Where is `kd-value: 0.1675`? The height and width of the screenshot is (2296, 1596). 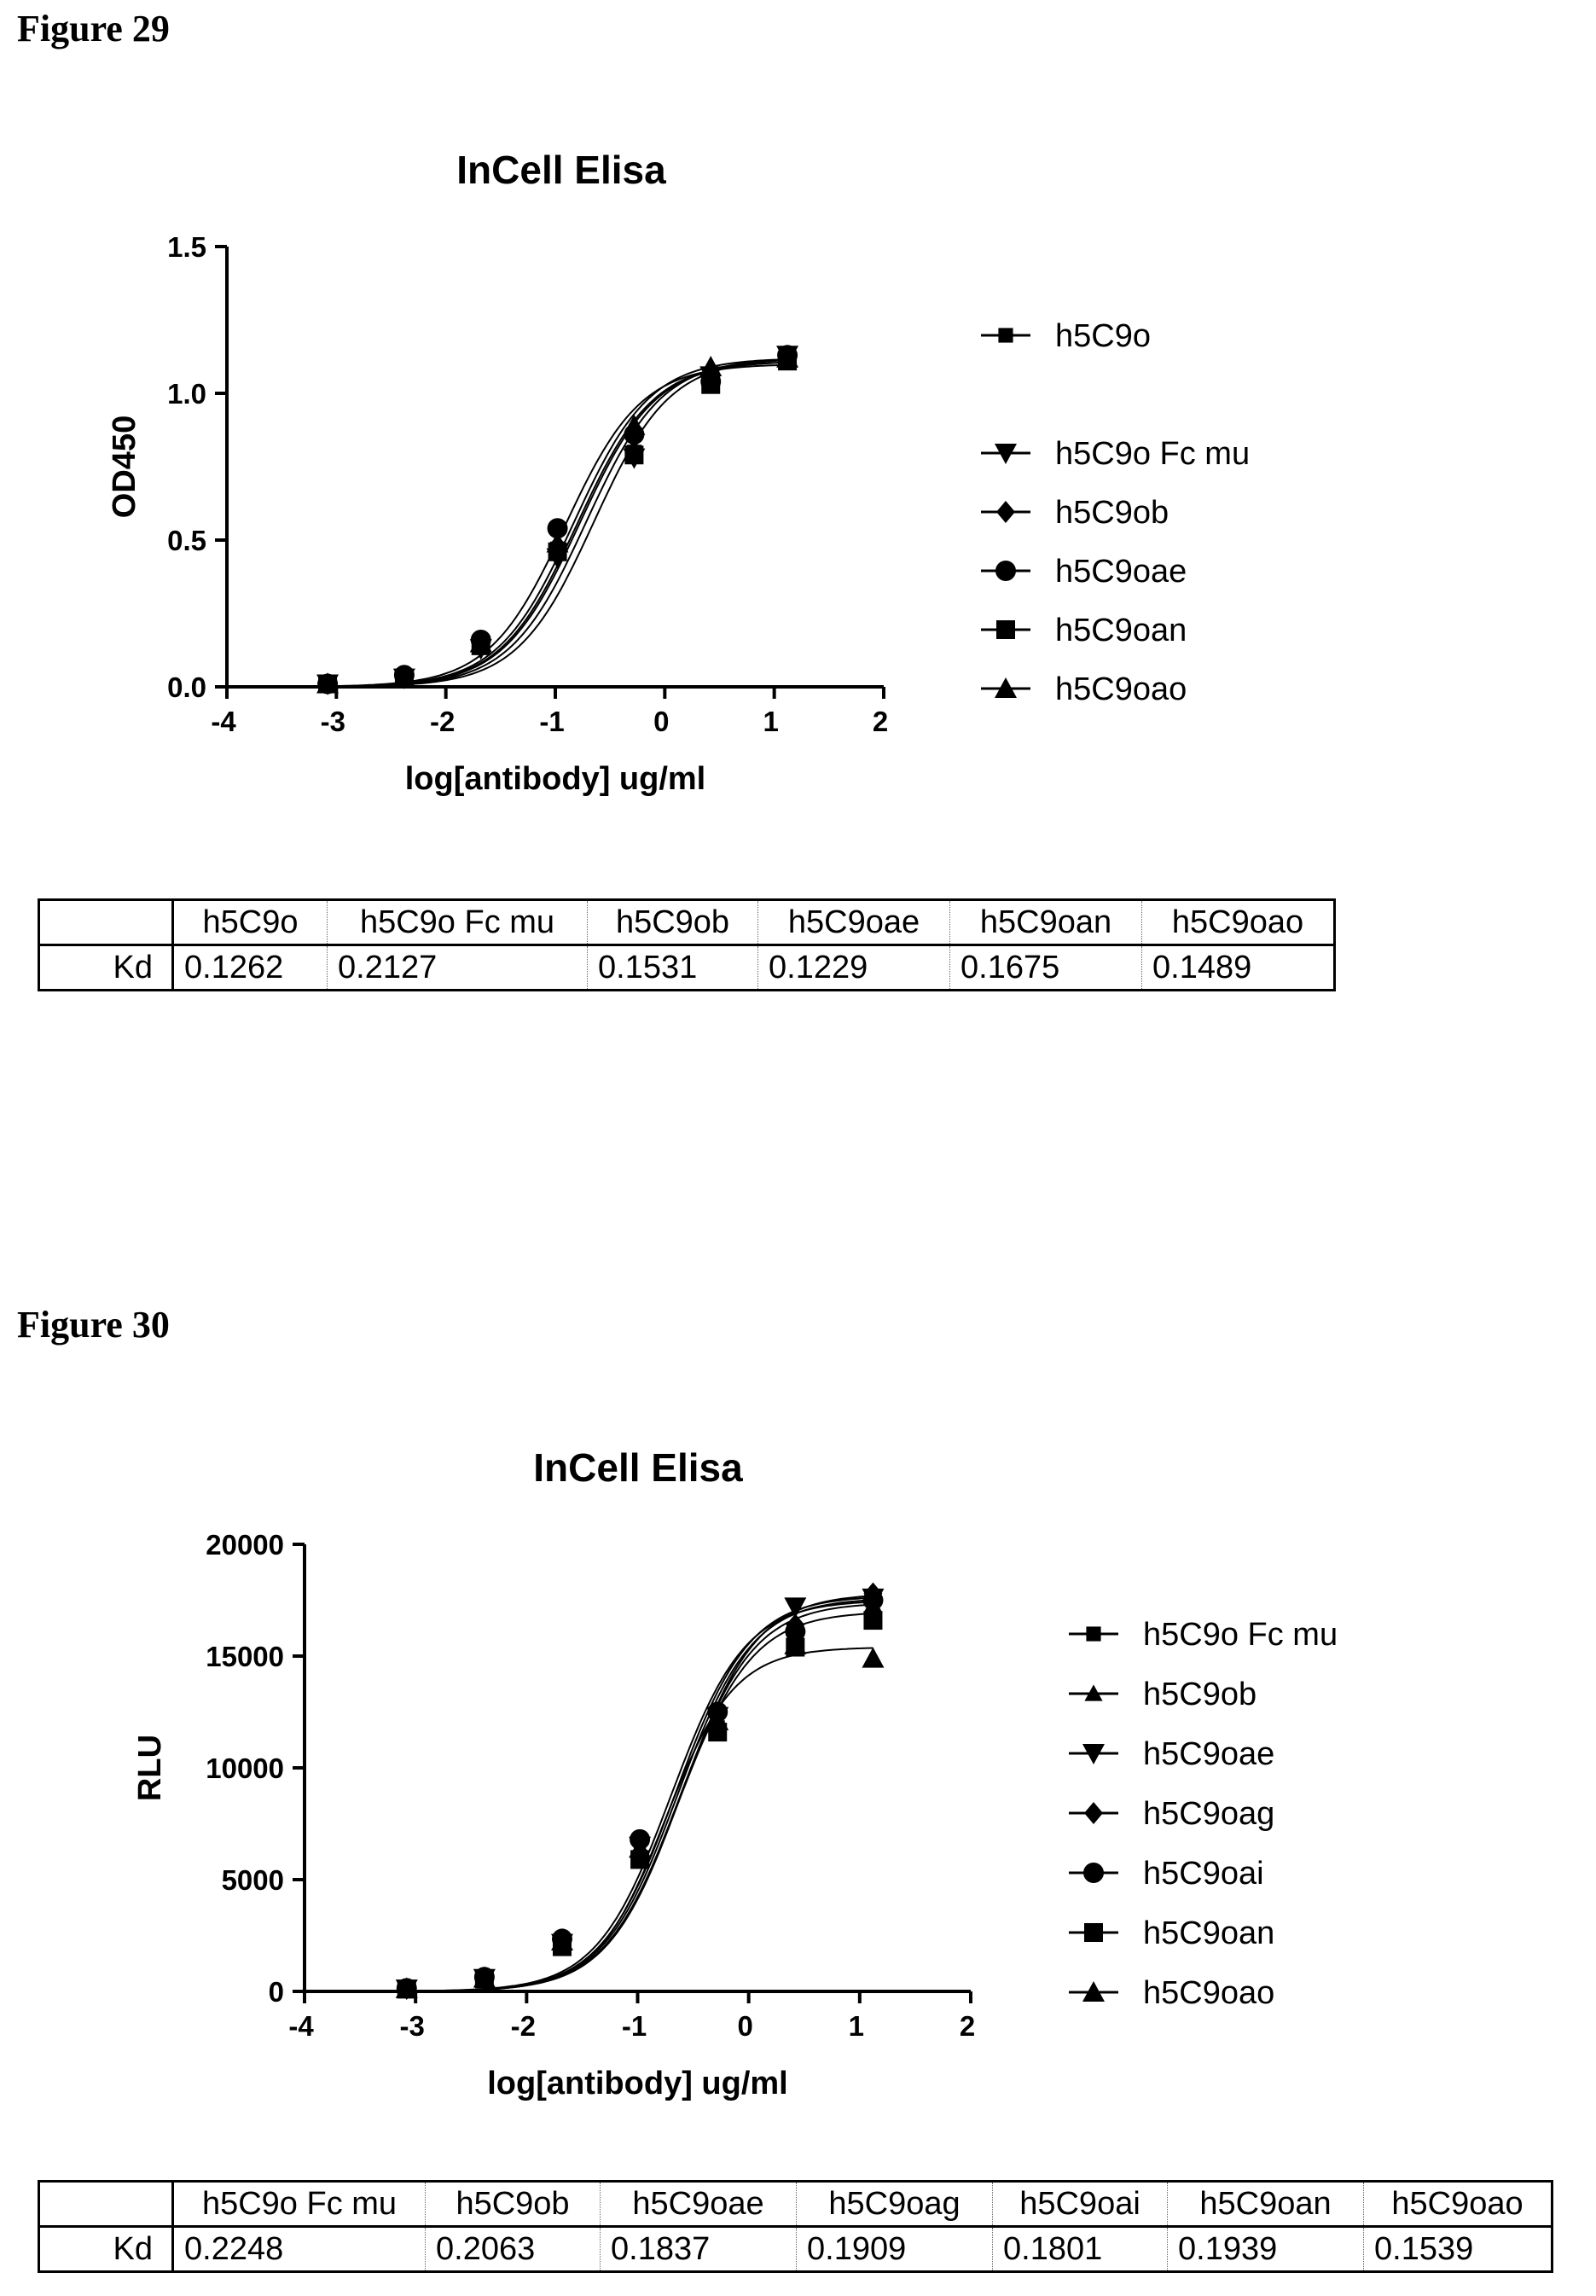 kd-value: 0.1675 is located at coordinates (1045, 968).